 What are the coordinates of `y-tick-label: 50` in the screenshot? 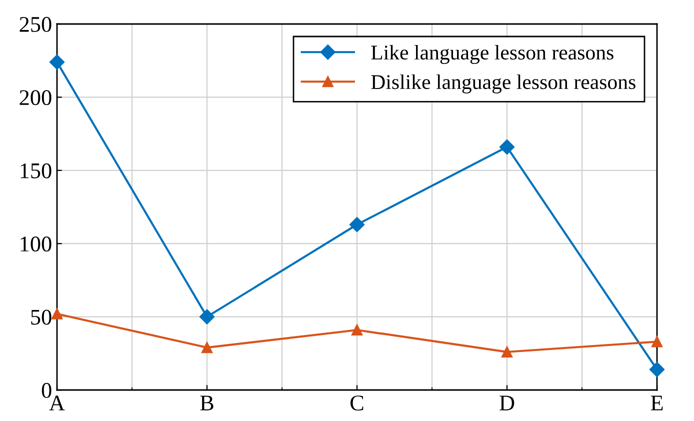 It's located at (41, 317).